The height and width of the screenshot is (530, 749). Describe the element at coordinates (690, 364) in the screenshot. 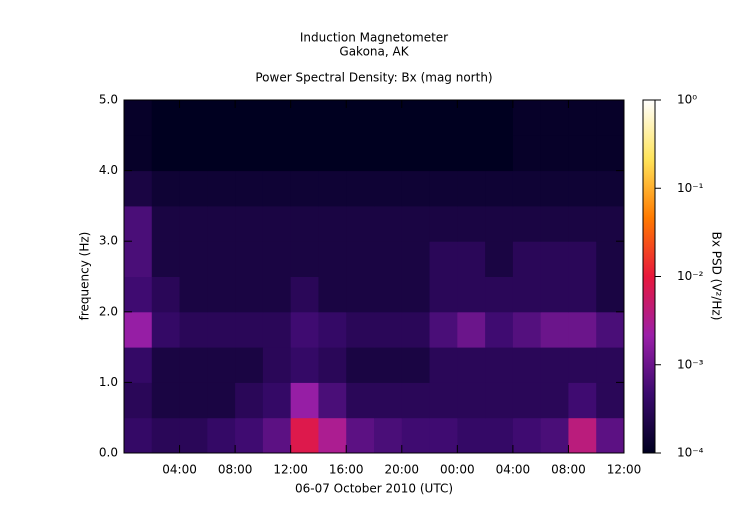

I see `colorbar-tick-label: 10⁻³` at that location.